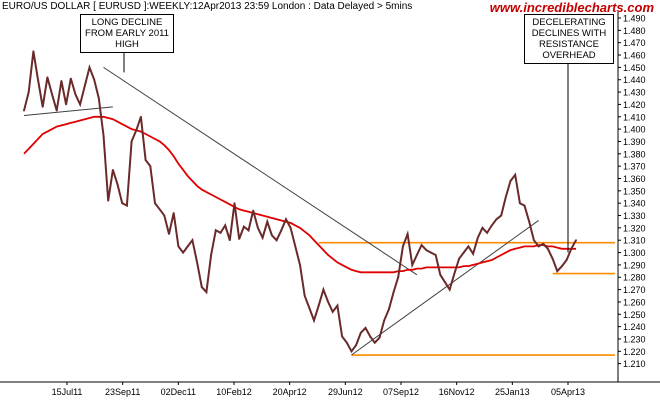  I want to click on x-tick-label: 20Apr12, so click(290, 392).